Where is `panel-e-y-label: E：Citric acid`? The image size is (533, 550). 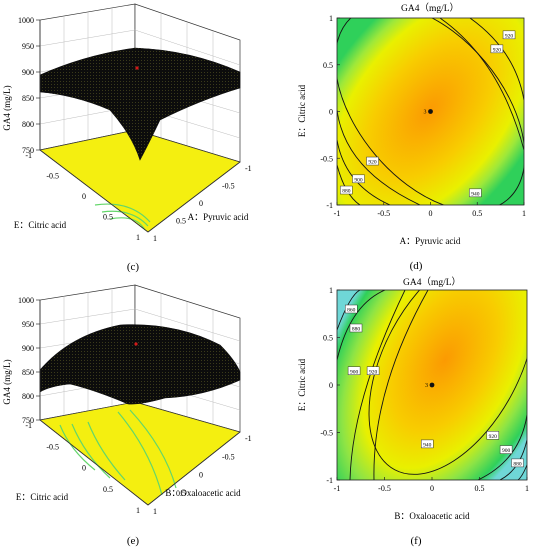 panel-e-y-label: E：Citric acid is located at coordinates (42, 497).